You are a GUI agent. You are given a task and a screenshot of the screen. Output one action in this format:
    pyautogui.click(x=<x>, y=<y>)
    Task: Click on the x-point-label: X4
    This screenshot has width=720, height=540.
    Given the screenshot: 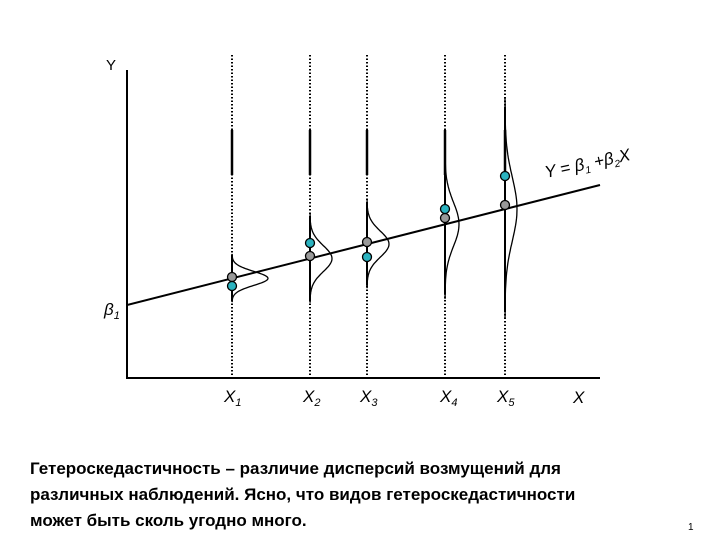 What is the action you would take?
    pyautogui.click(x=448, y=398)
    